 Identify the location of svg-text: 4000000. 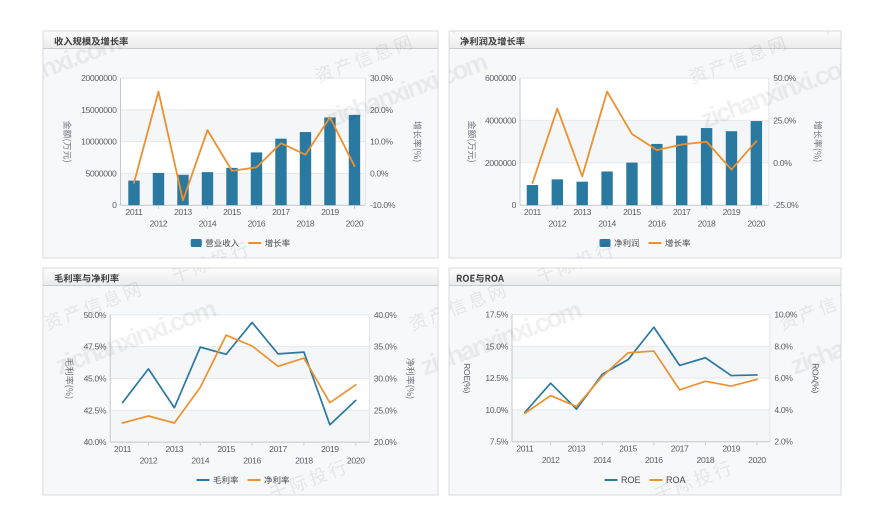
(501, 120).